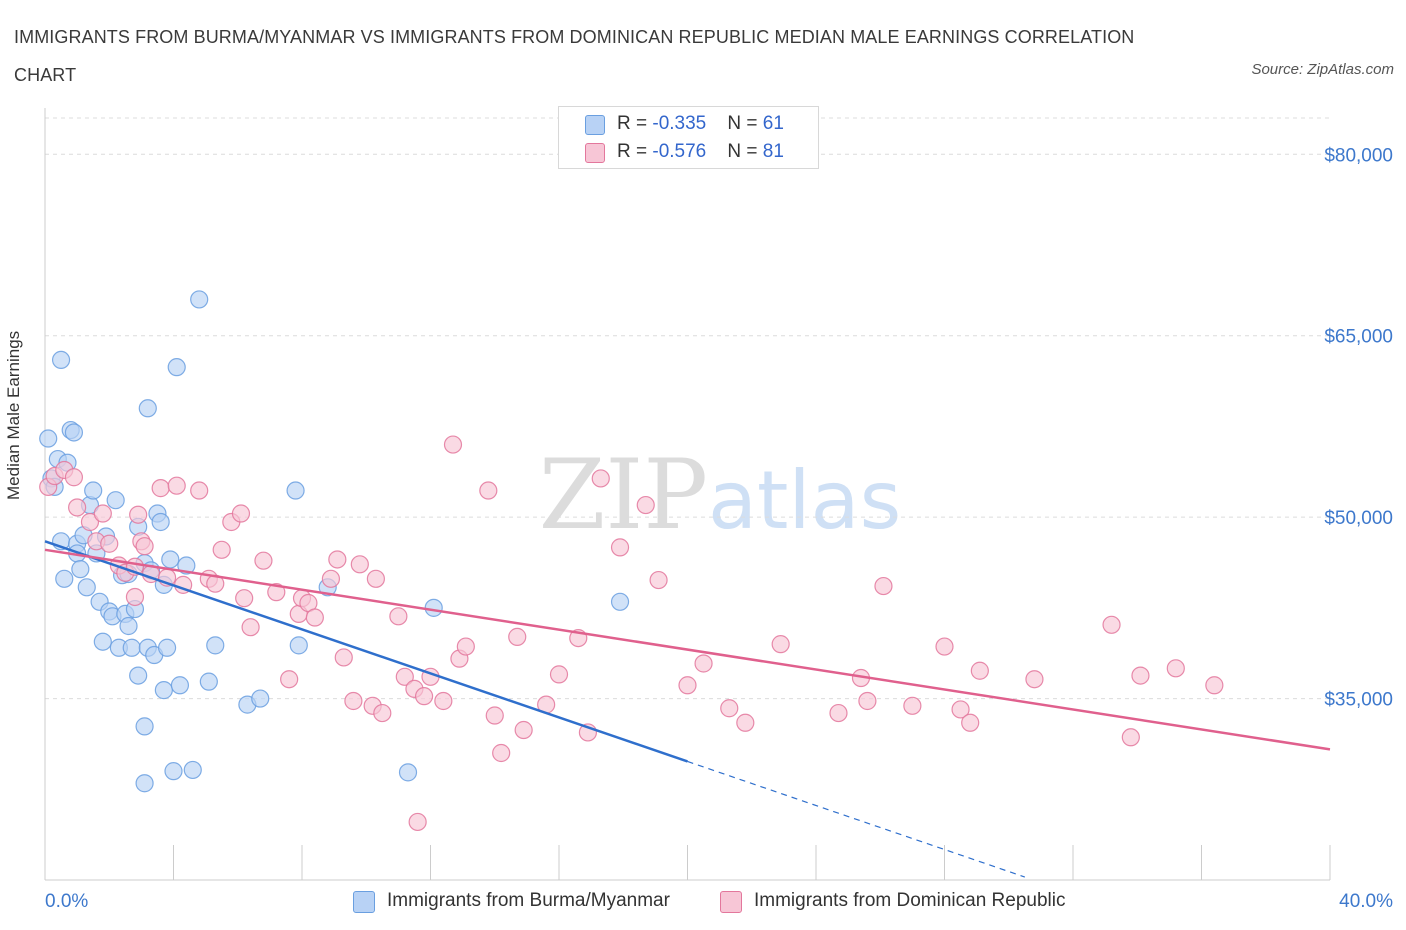 Image resolution: width=1406 pixels, height=930 pixels. Describe the element at coordinates (1358, 518) in the screenshot. I see `y-tick-label: $50,000` at that location.